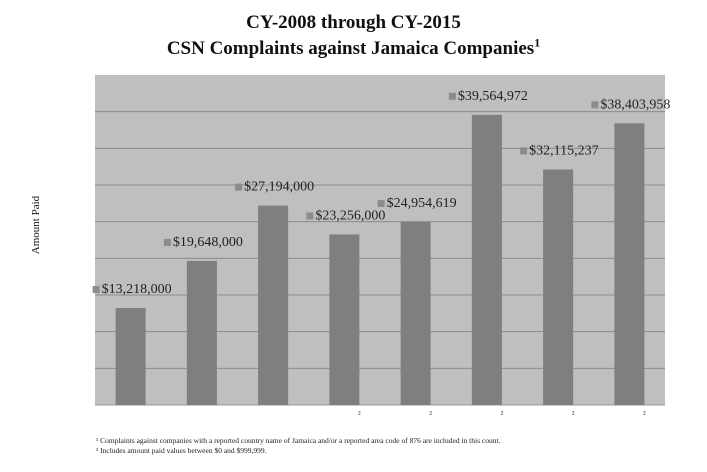  What do you see at coordinates (208, 242) in the screenshot?
I see `data-label: $19,648,000` at bounding box center [208, 242].